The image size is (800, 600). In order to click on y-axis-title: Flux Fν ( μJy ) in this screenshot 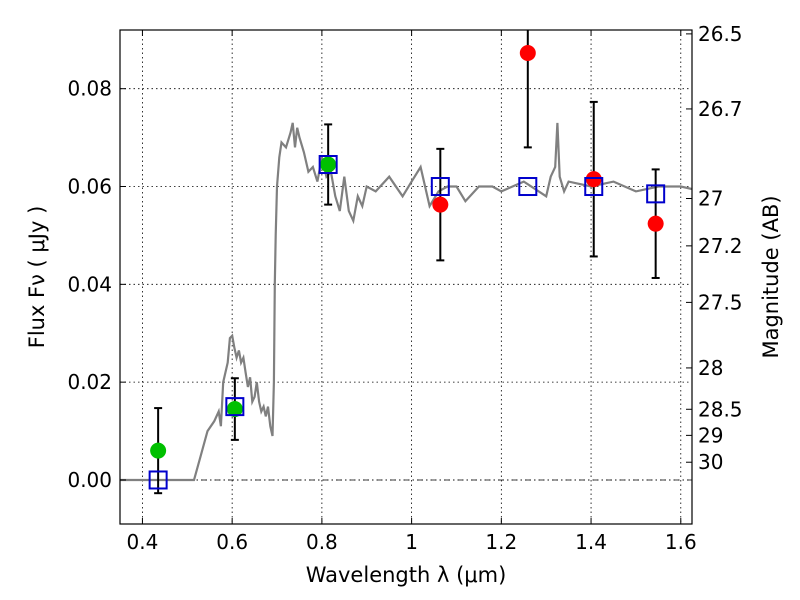, I will do `click(37, 277)`.